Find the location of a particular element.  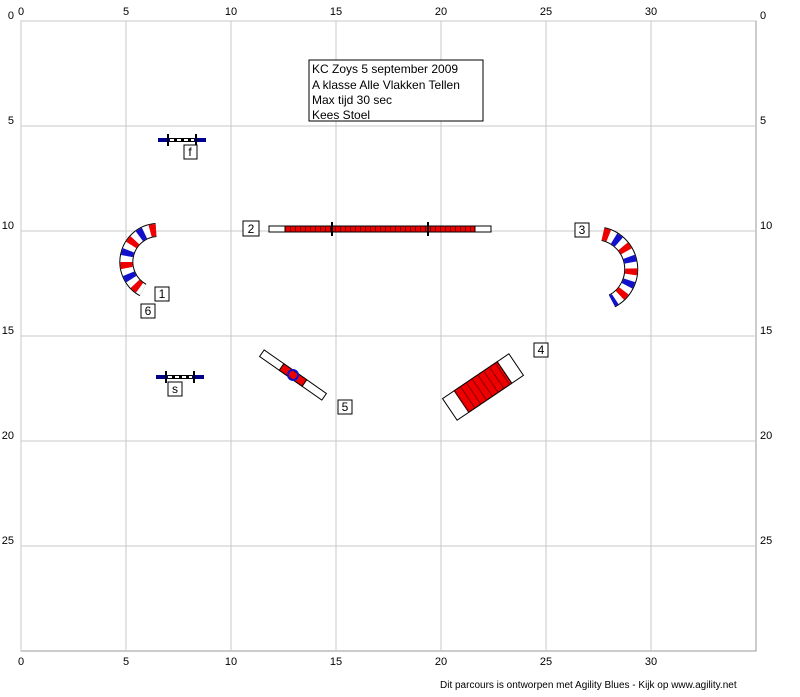

obstacle-label: f is located at coordinates (190, 152).